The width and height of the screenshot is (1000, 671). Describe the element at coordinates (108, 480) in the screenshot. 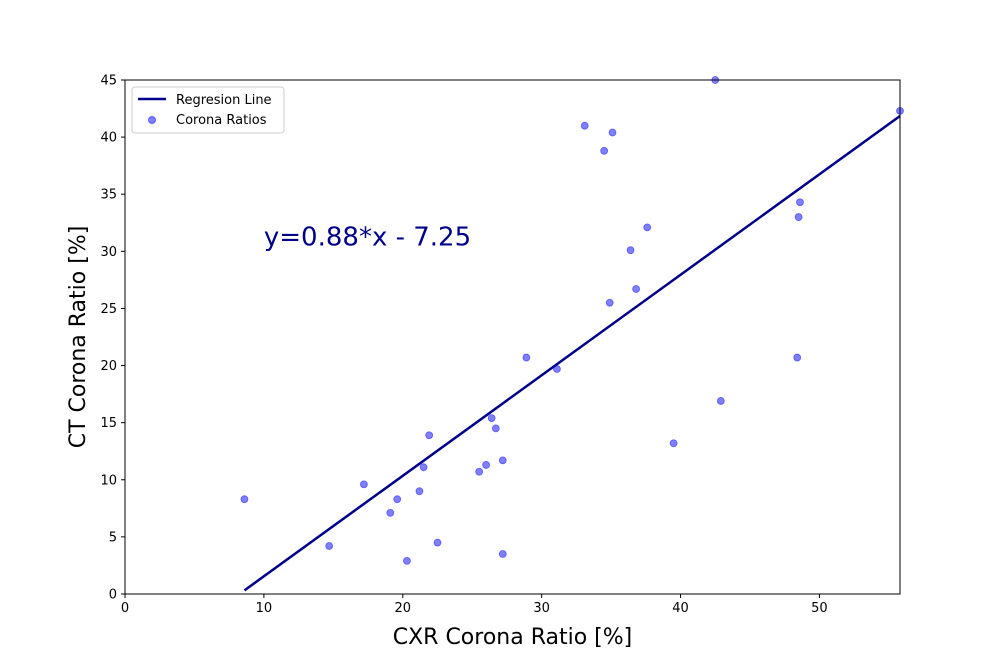

I see `y-tick-label: 10` at that location.